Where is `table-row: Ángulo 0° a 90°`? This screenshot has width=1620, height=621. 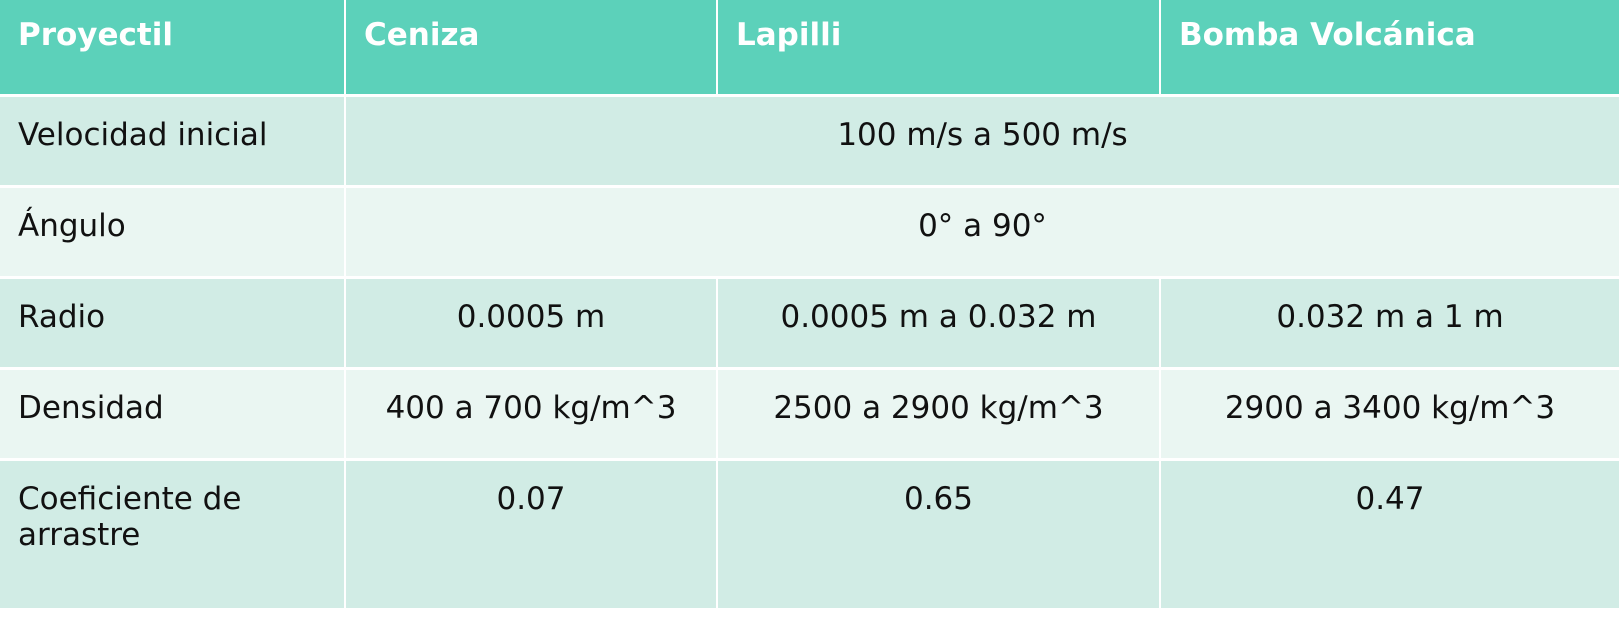 table-row: Ángulo 0° a 90° is located at coordinates (810, 232).